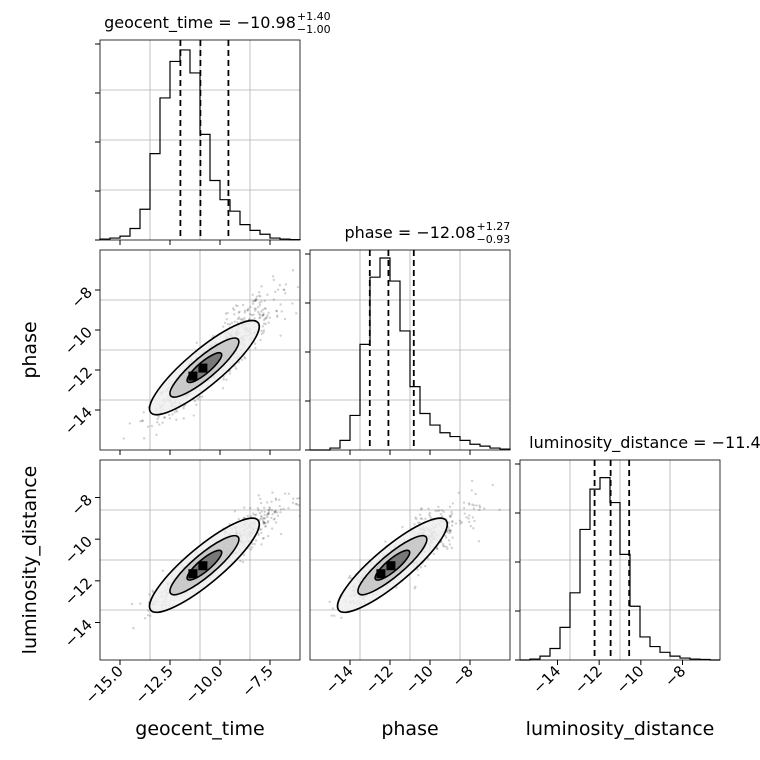 This screenshot has height=760, width=760. What do you see at coordinates (644, 443) in the screenshot?
I see `panel-title-luminosity_distance: luminosity_distance = −11.45` at bounding box center [644, 443].